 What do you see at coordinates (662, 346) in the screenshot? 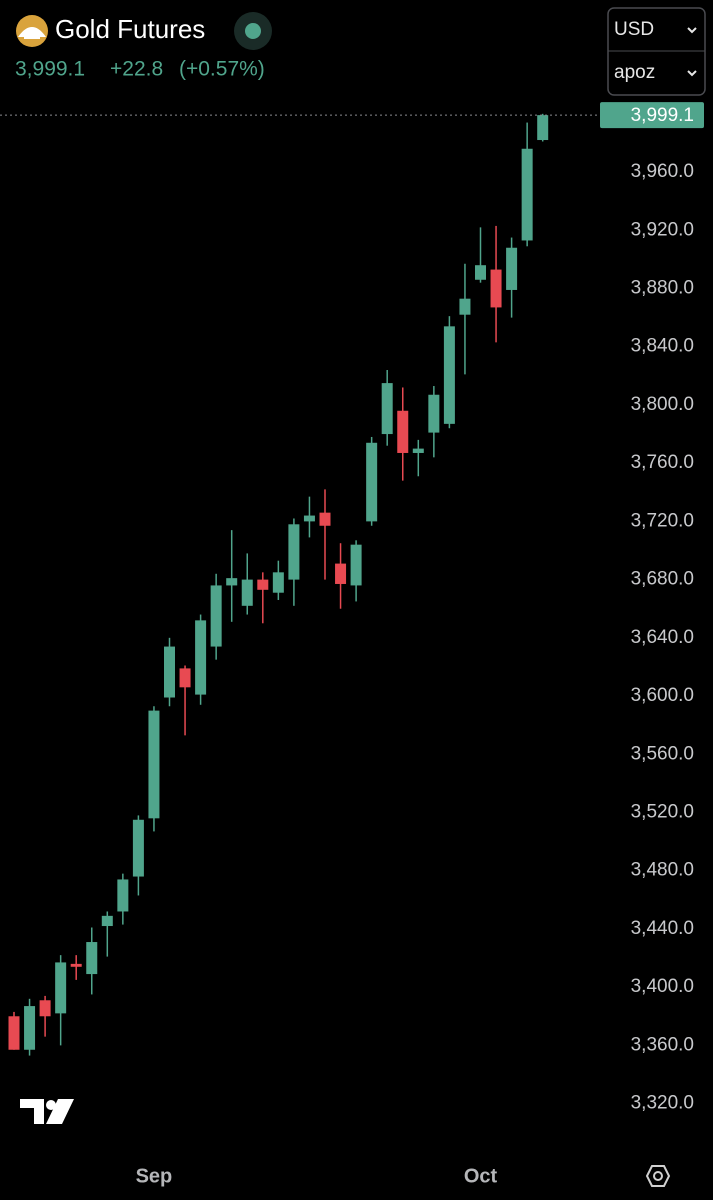
I see `y-tick-label: 3,840.0` at bounding box center [662, 346].